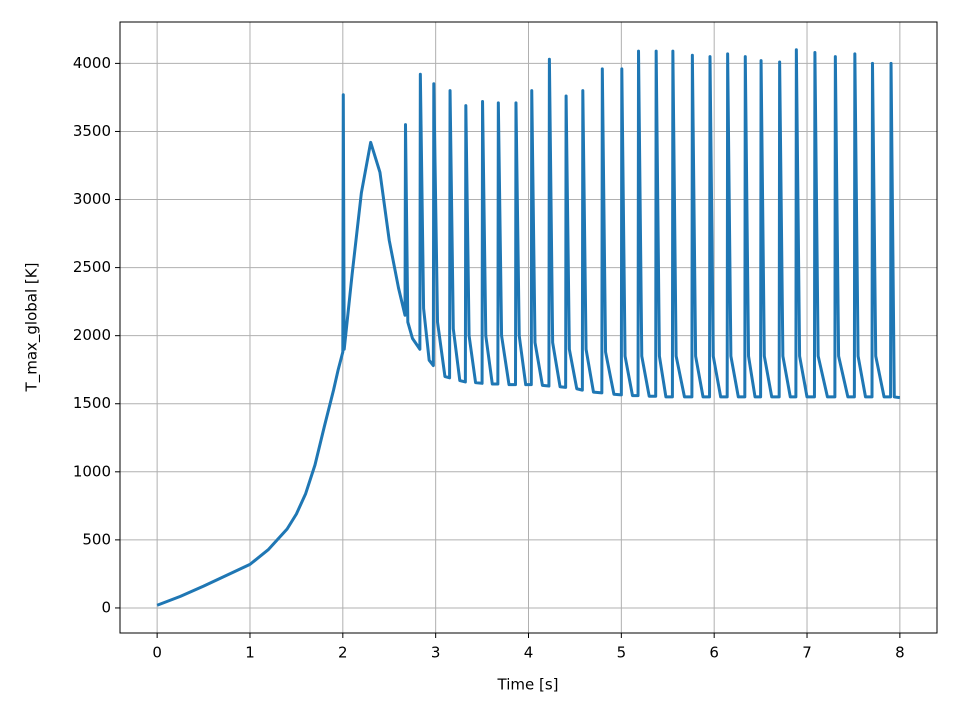  What do you see at coordinates (96, 539) in the screenshot?
I see `y-tick-label: 500` at bounding box center [96, 539].